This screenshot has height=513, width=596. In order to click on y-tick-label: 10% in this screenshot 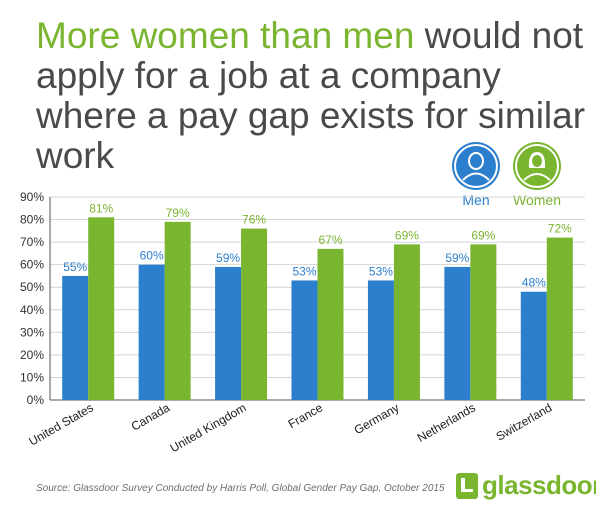, I will do `click(32, 377)`.